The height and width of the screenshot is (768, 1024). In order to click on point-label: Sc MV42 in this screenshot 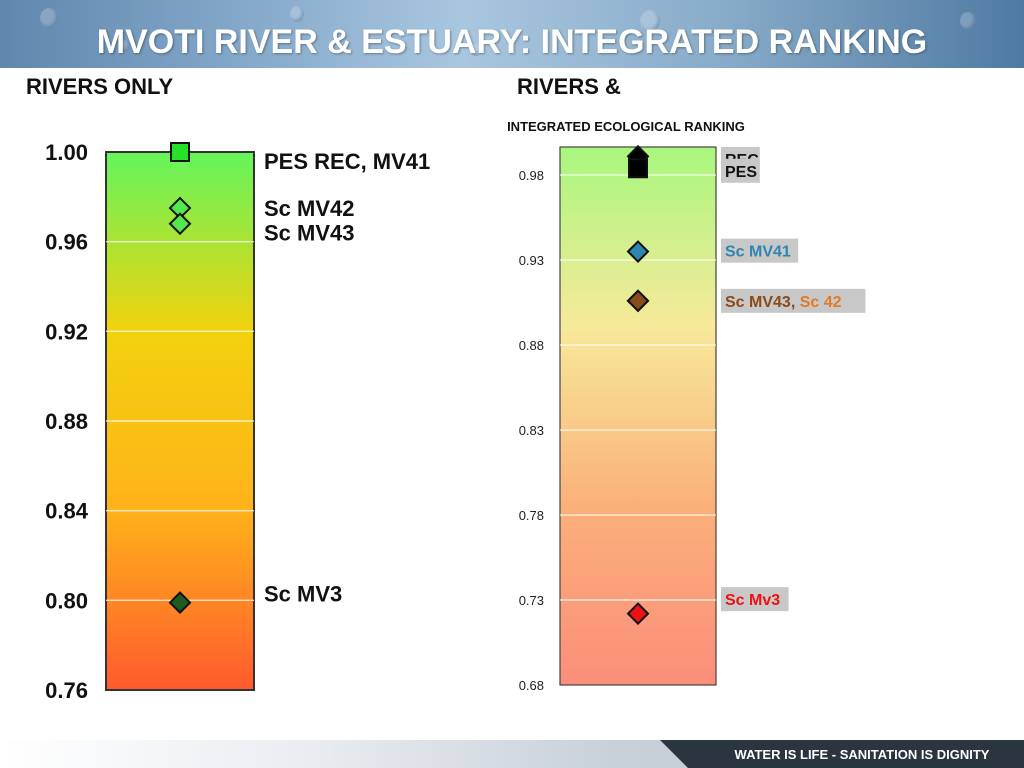, I will do `click(309, 208)`.